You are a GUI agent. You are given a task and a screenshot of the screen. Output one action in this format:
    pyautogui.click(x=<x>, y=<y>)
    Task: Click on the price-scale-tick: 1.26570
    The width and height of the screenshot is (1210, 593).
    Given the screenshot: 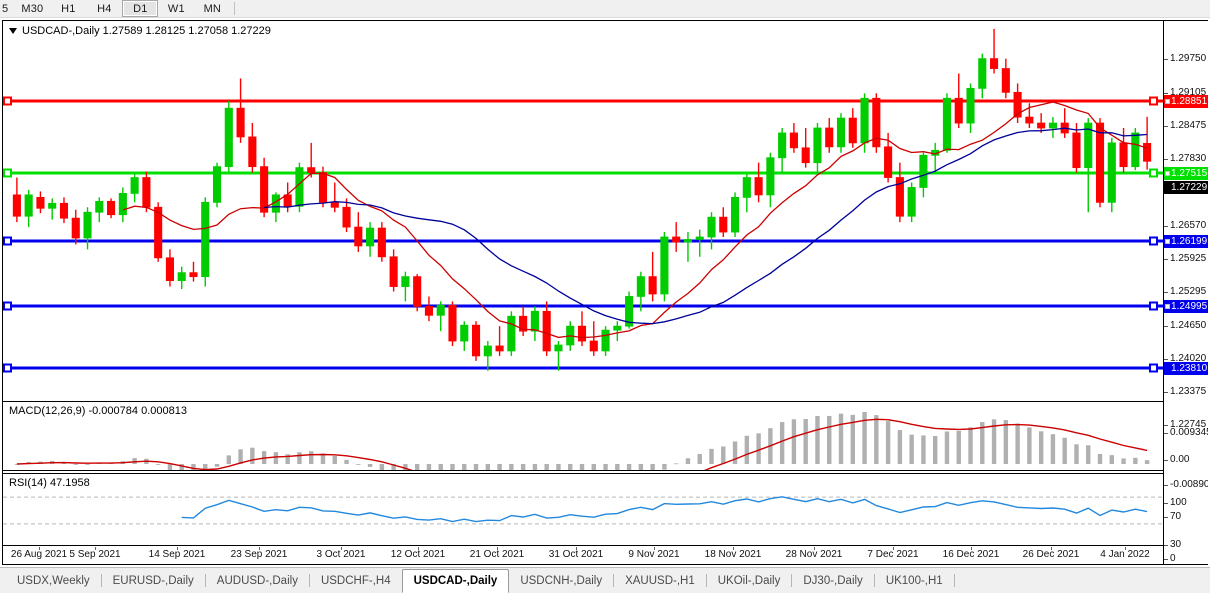 What is the action you would take?
    pyautogui.click(x=1186, y=225)
    